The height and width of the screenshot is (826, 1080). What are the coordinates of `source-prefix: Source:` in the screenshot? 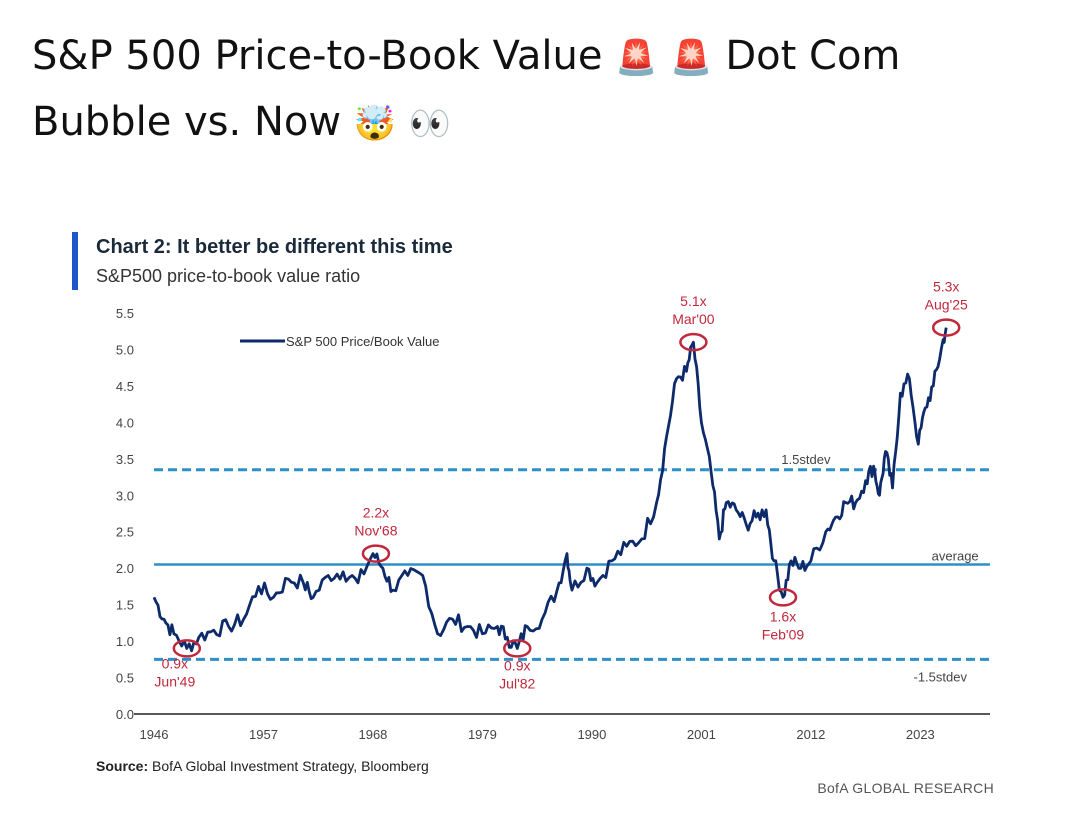 It's located at (122, 766).